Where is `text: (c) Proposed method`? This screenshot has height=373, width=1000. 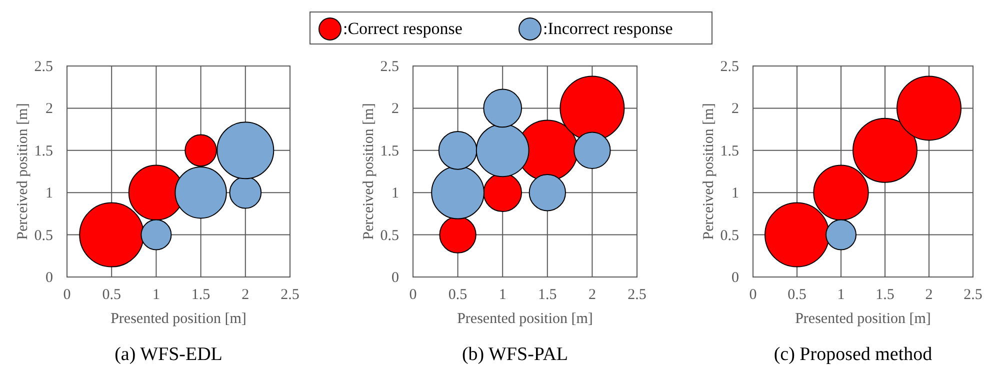
text: (c) Proposed method is located at coordinates (853, 354).